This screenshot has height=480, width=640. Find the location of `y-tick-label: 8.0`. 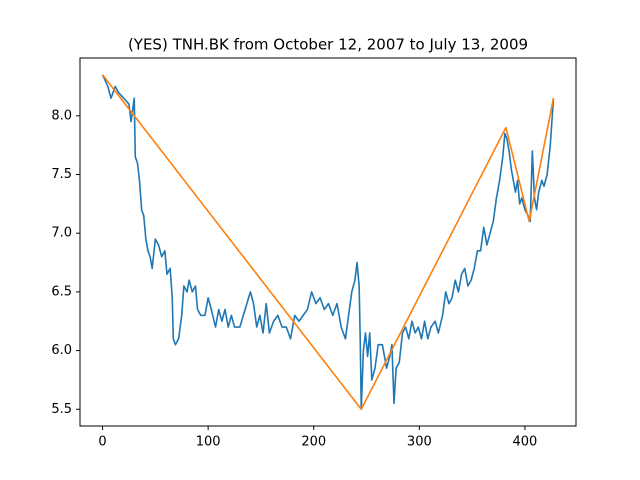

y-tick-label: 8.0 is located at coordinates (61, 115).